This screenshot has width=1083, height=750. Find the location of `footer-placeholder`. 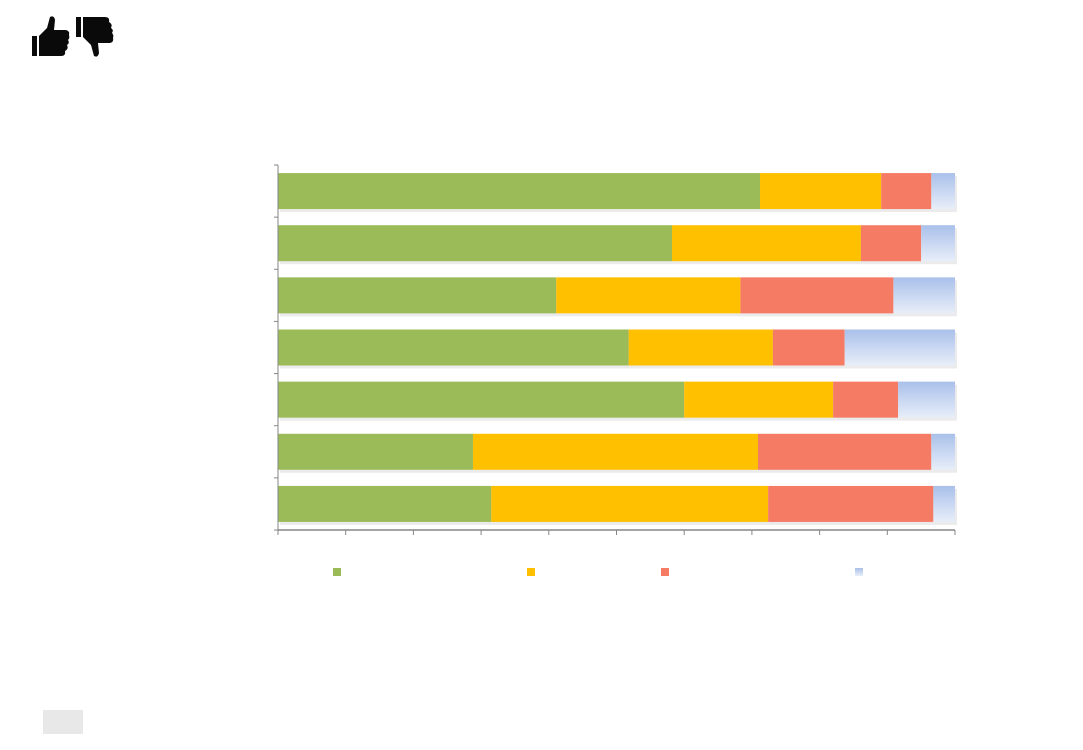

footer-placeholder is located at coordinates (63, 722).